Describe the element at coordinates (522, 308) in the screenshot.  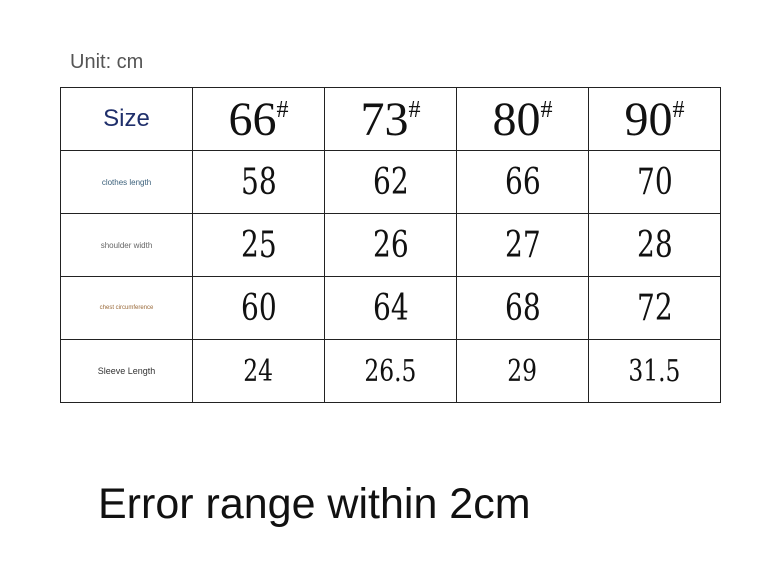
I see `cell: 68` at that location.